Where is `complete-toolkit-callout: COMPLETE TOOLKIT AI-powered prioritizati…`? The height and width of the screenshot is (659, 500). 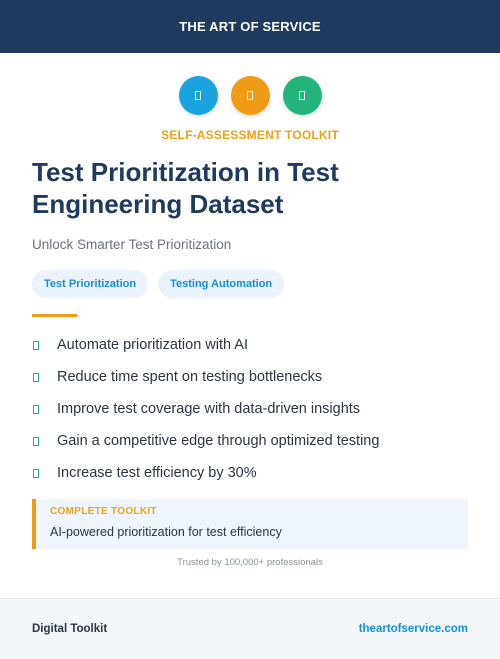
complete-toolkit-callout: COMPLETE TOOLKIT AI-powered prioritizati… is located at coordinates (250, 524).